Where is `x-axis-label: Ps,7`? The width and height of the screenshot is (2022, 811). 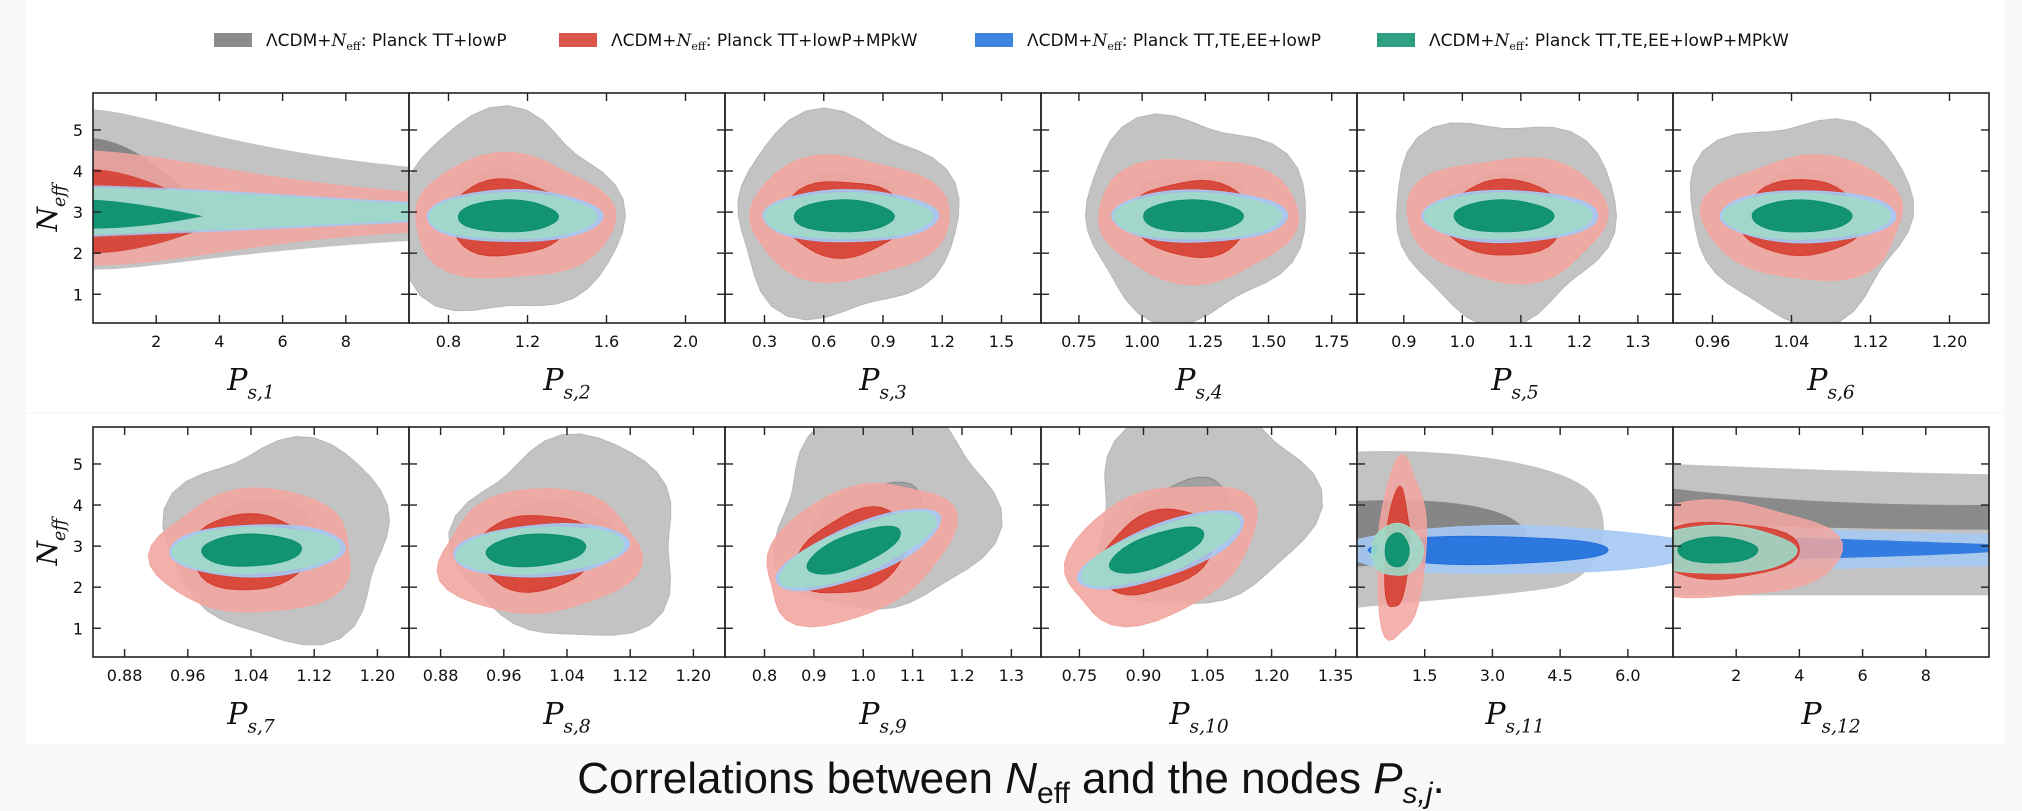
x-axis-label: Ps,7 is located at coordinates (250, 717).